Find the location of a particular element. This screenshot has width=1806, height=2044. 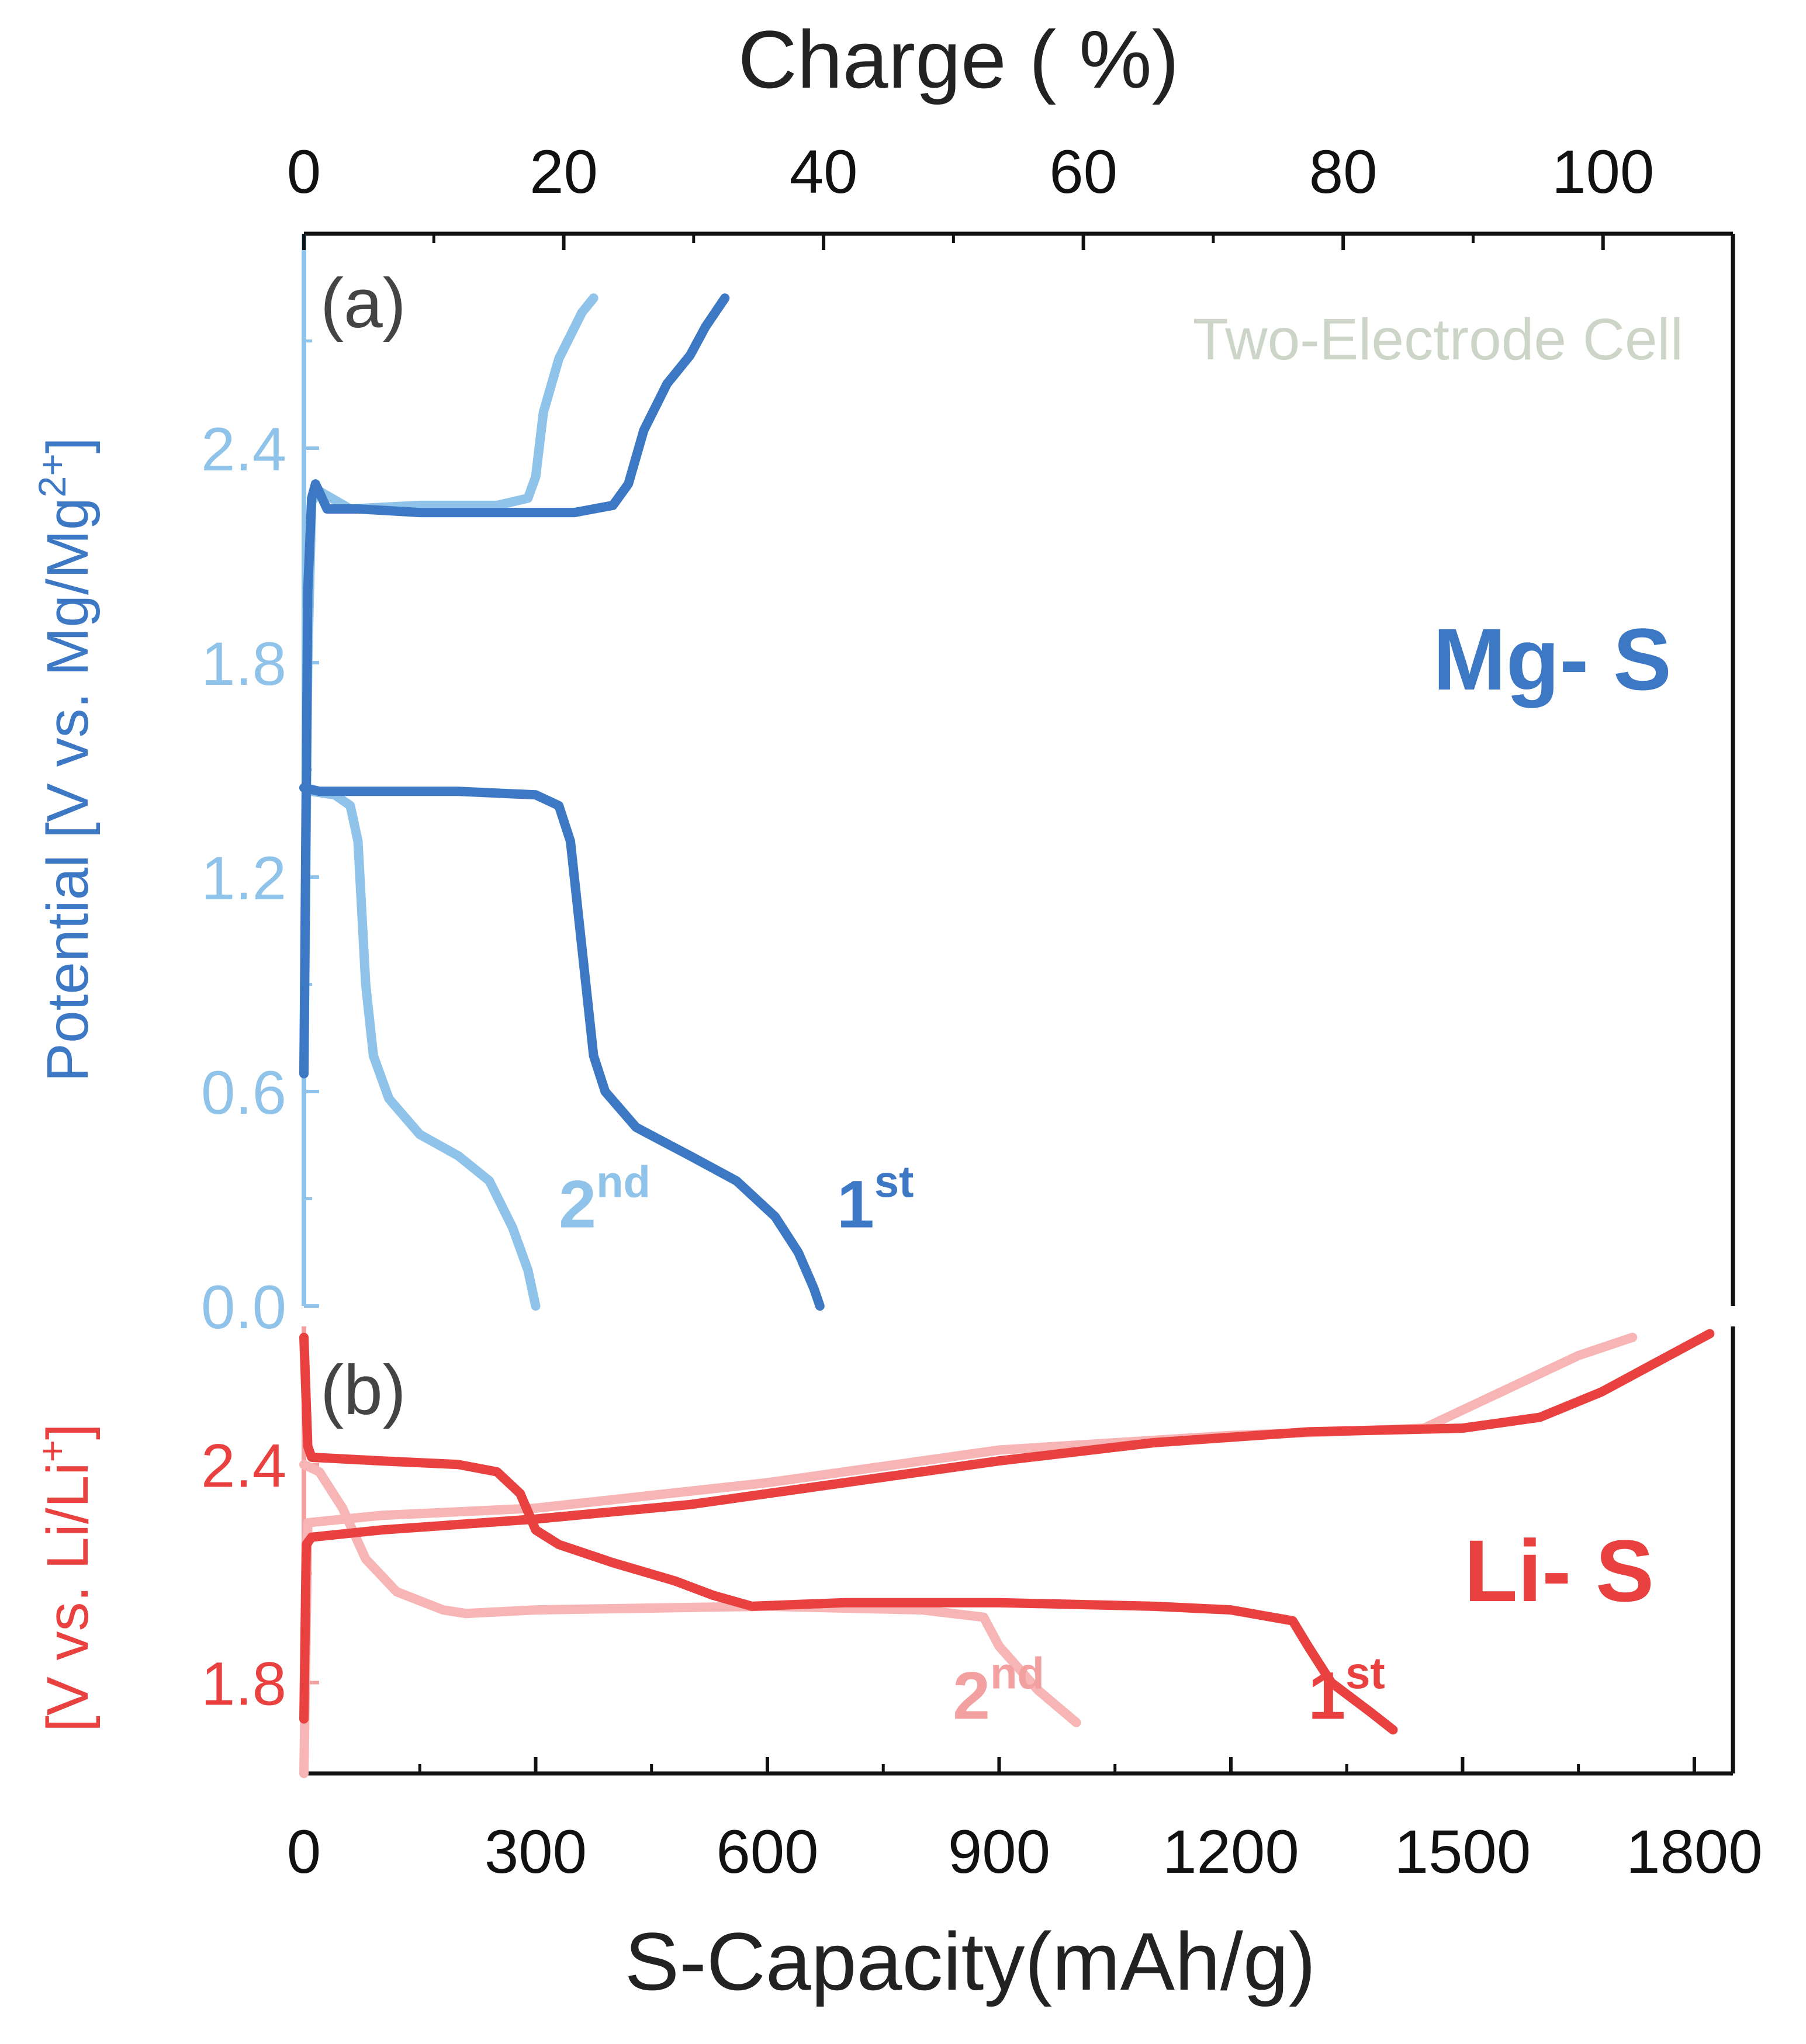

cycle-label-b: 1st is located at coordinates (1346, 1691).